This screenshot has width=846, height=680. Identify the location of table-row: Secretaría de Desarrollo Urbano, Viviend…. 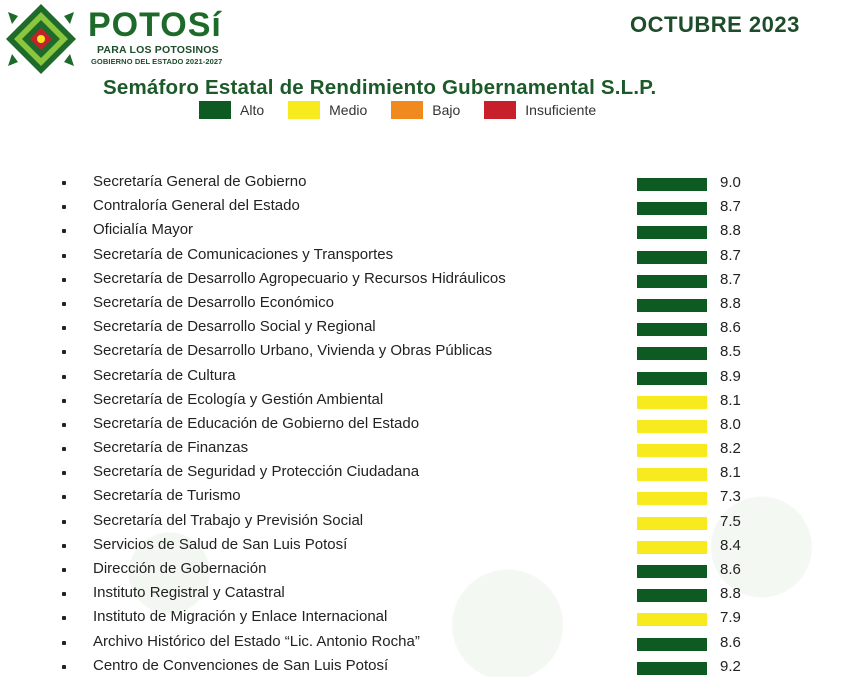
(423, 353).